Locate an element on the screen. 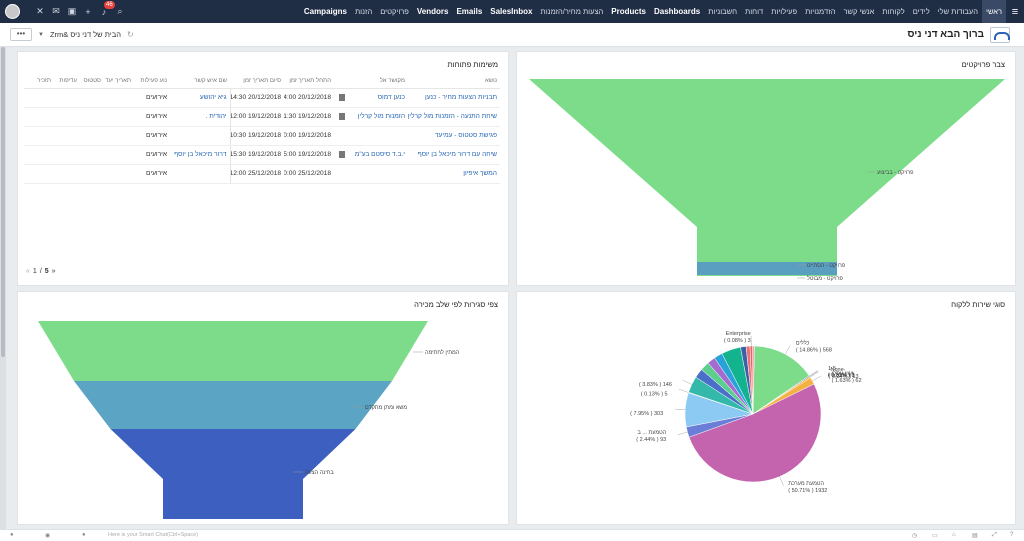  nav-tab: הזדמנויות is located at coordinates (820, 11).